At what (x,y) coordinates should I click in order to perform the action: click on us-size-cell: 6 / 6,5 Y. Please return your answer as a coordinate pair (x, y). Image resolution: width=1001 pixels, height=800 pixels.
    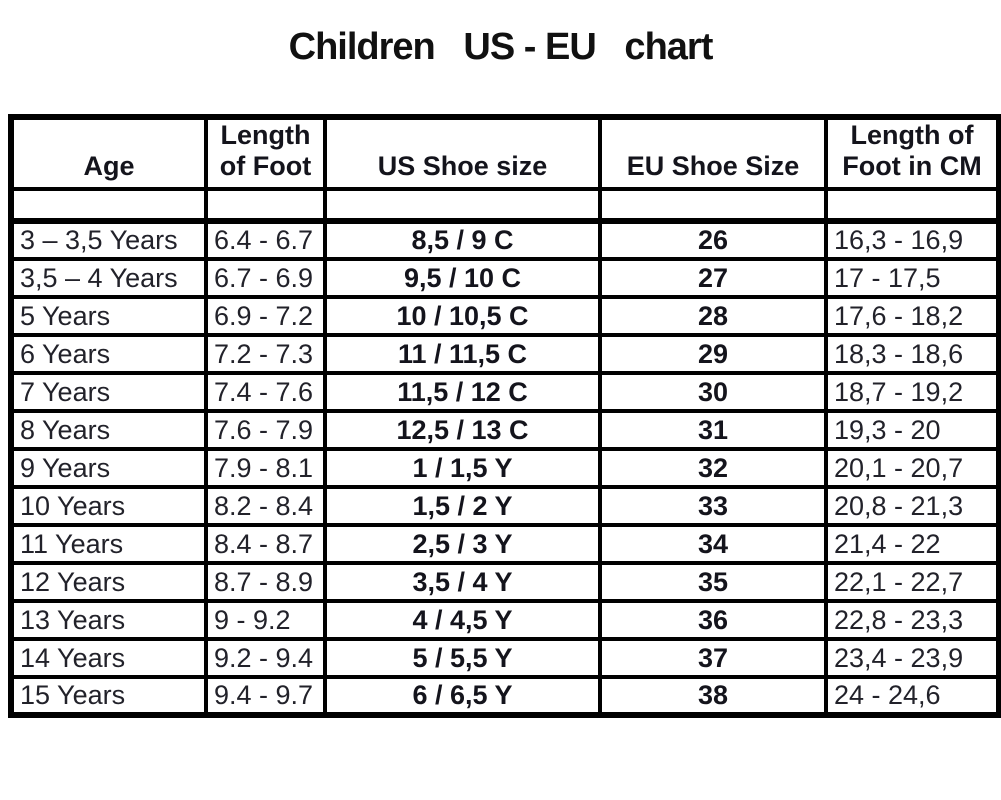
    Looking at the image, I should click on (462, 696).